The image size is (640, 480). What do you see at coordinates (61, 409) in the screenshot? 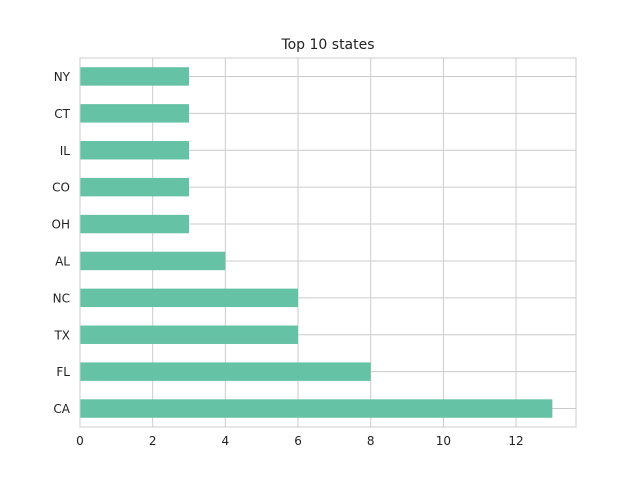
I see `y-tick-label: CA` at bounding box center [61, 409].